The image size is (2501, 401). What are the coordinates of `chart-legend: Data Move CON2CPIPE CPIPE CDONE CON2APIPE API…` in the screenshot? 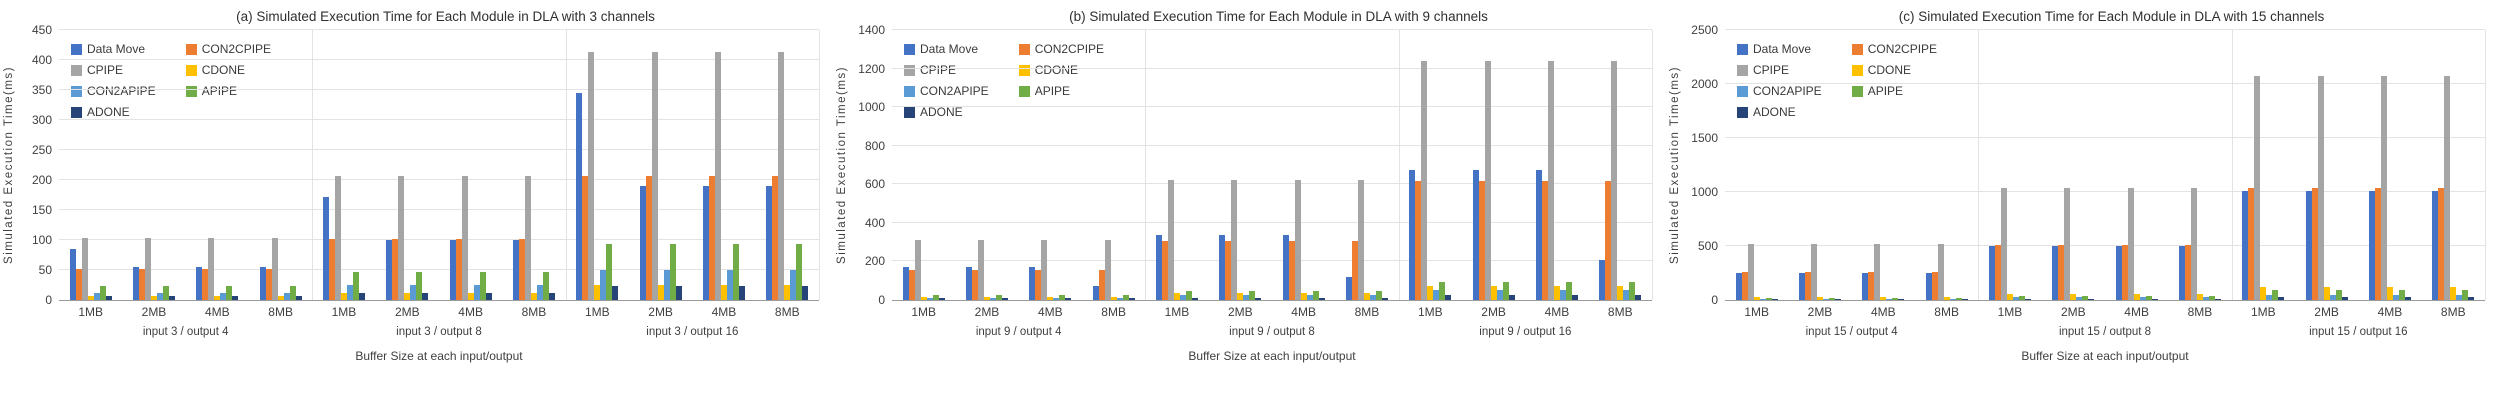 It's located at (171, 80).